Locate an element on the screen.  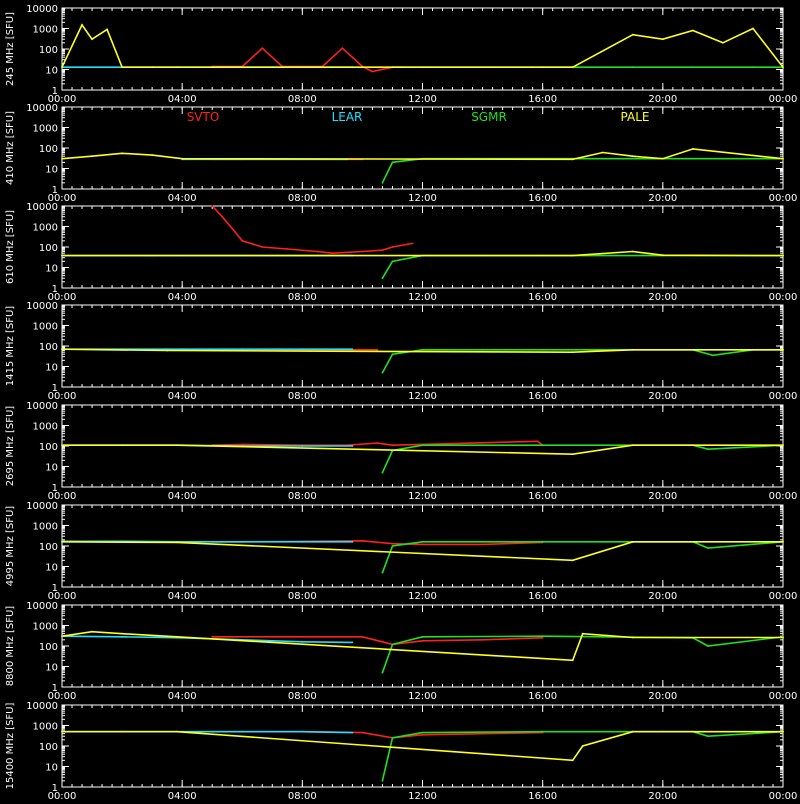
x-tick-label: 08:00 is located at coordinates (302, 396).